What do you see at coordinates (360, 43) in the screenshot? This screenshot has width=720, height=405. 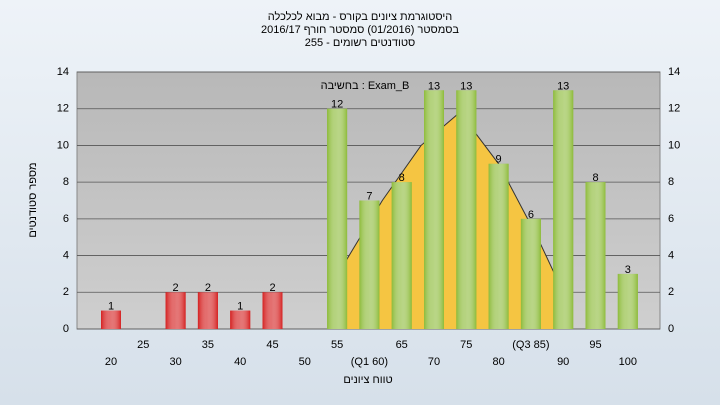 I see `chart-subtitle: סטודנטים רשומים - 255` at bounding box center [360, 43].